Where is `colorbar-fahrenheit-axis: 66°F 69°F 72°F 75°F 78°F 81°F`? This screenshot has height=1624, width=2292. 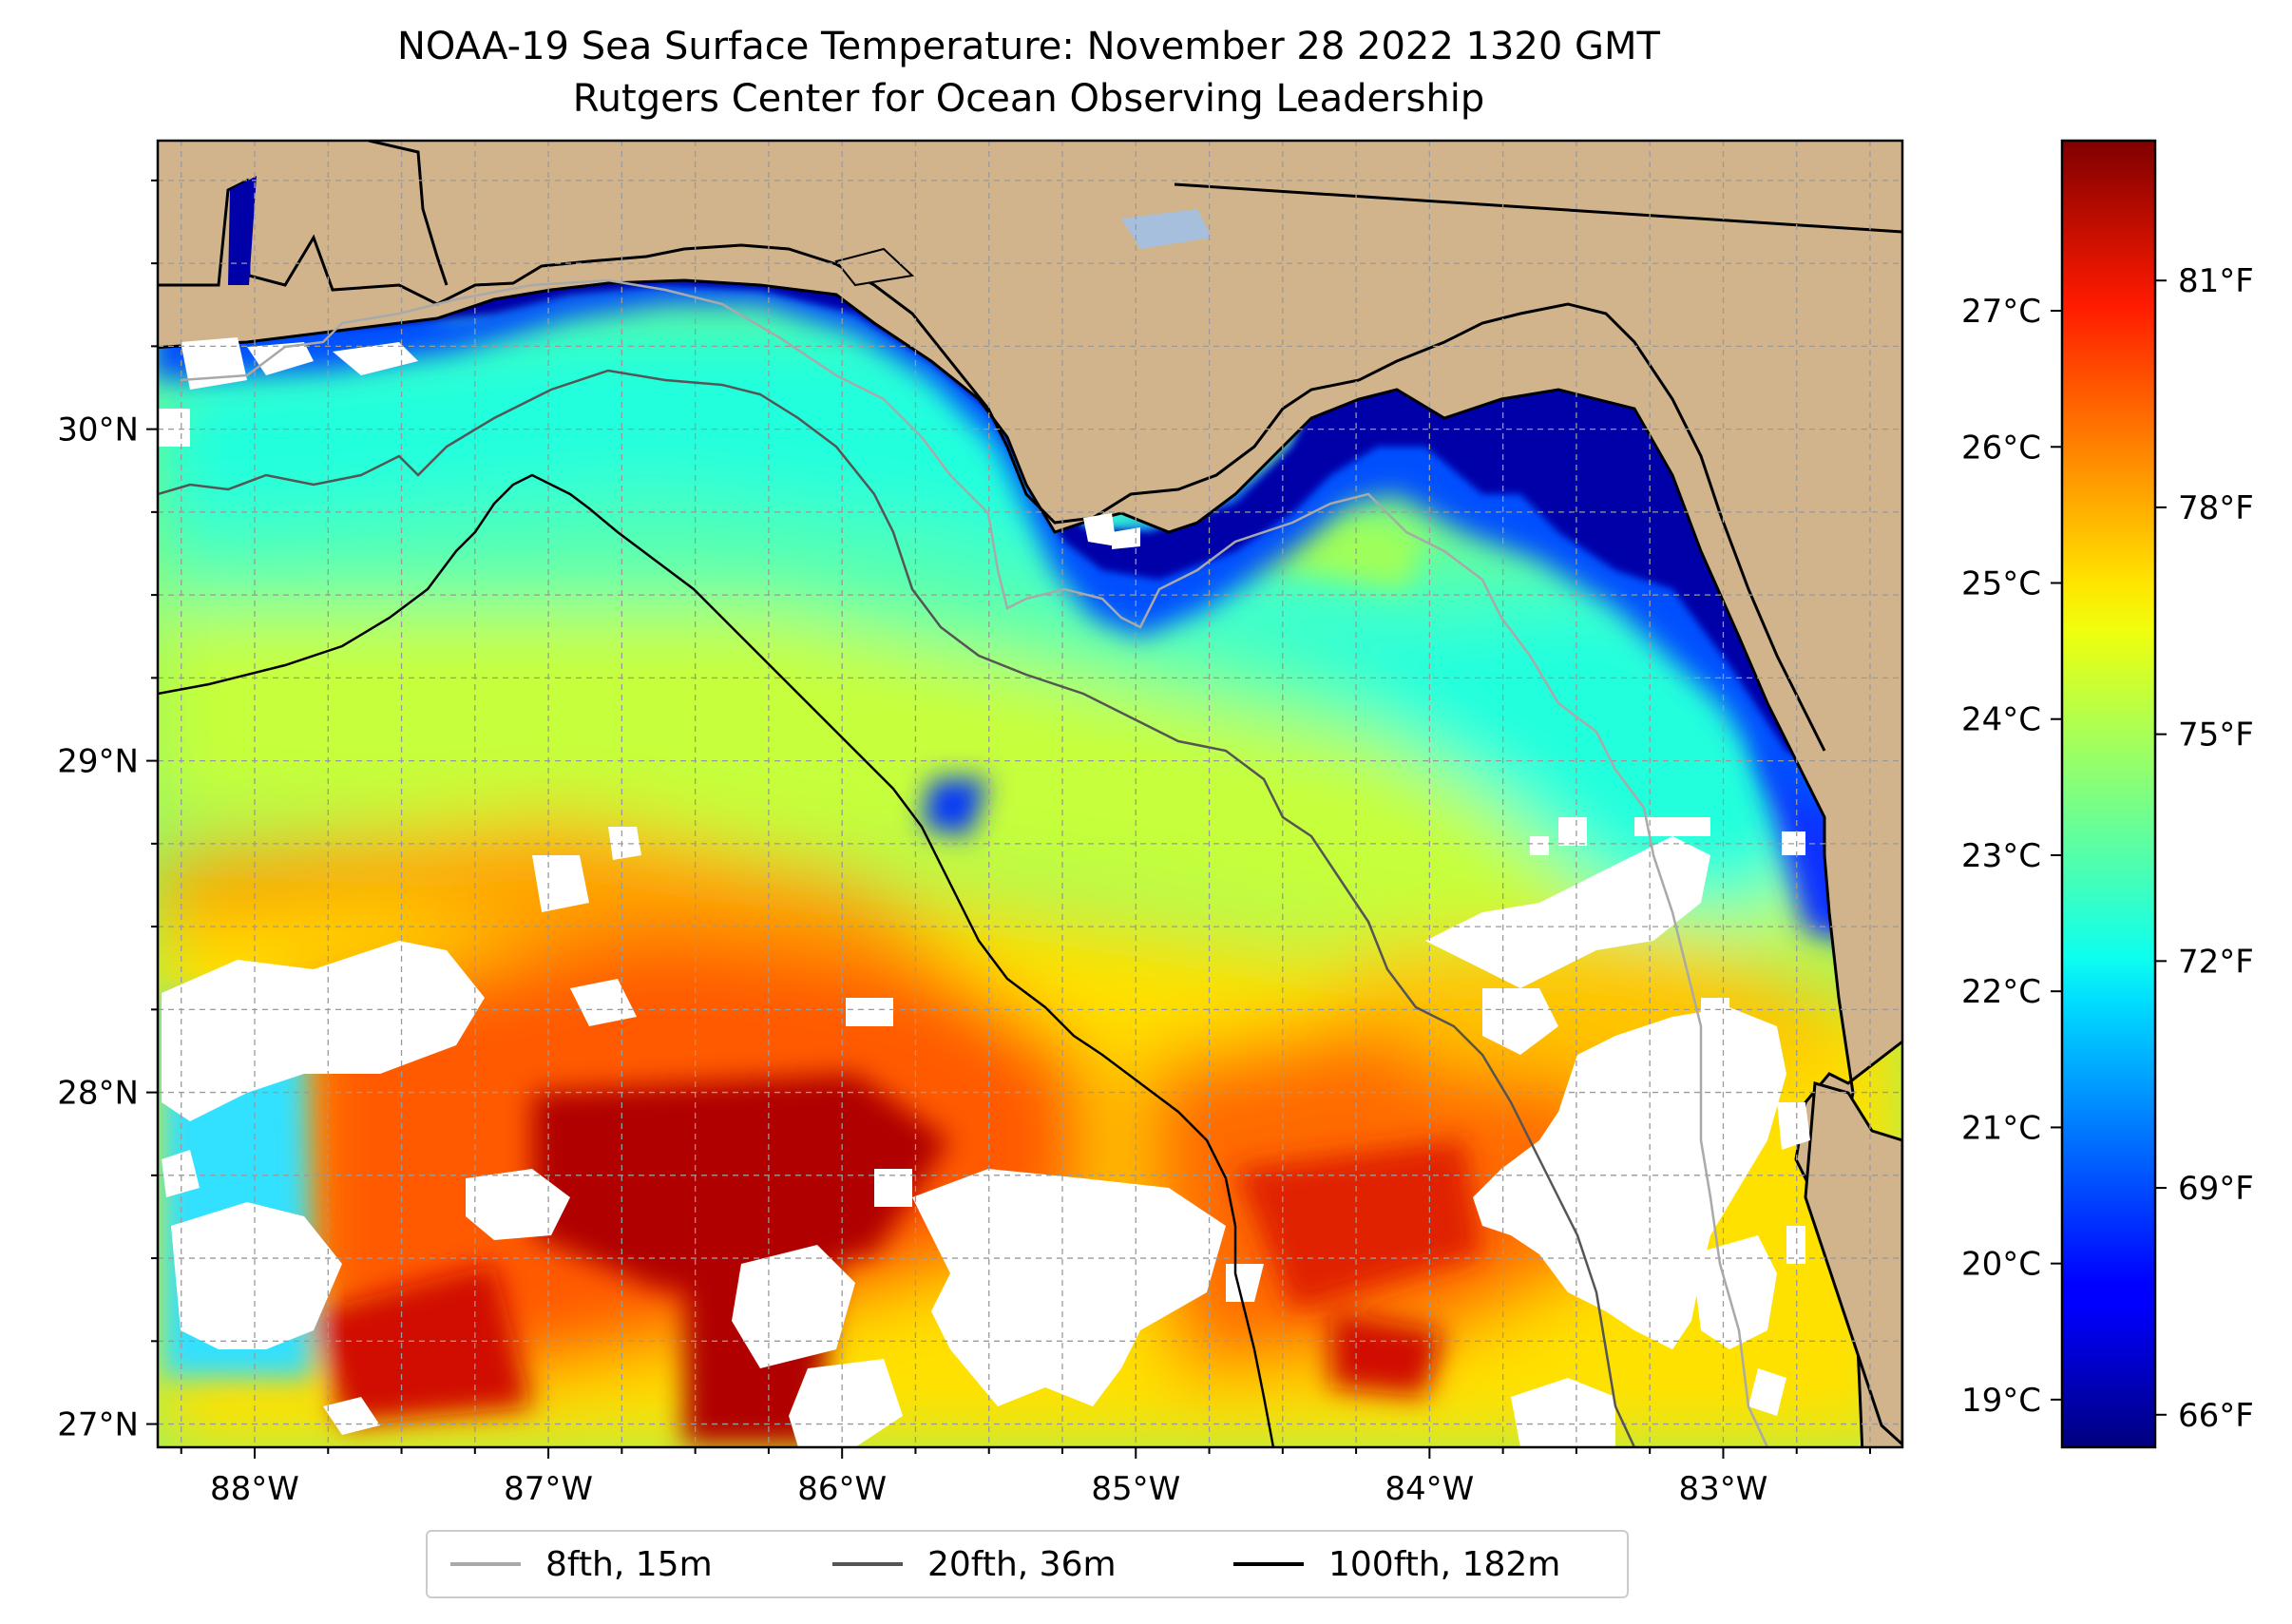 colorbar-fahrenheit-axis: 66°F 69°F 72°F 75°F 78°F 81°F is located at coordinates (2204, 848).